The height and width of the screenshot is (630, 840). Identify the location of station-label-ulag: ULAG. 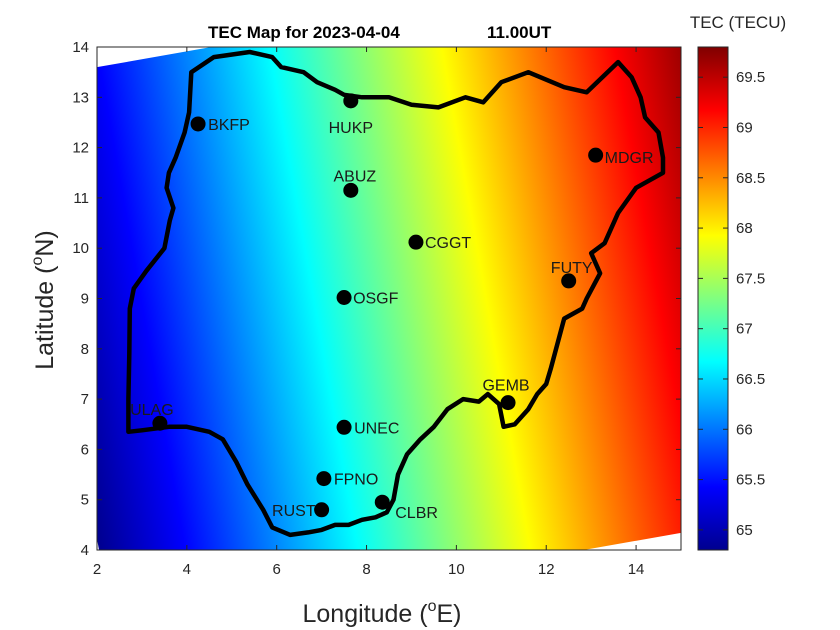
(152, 410).